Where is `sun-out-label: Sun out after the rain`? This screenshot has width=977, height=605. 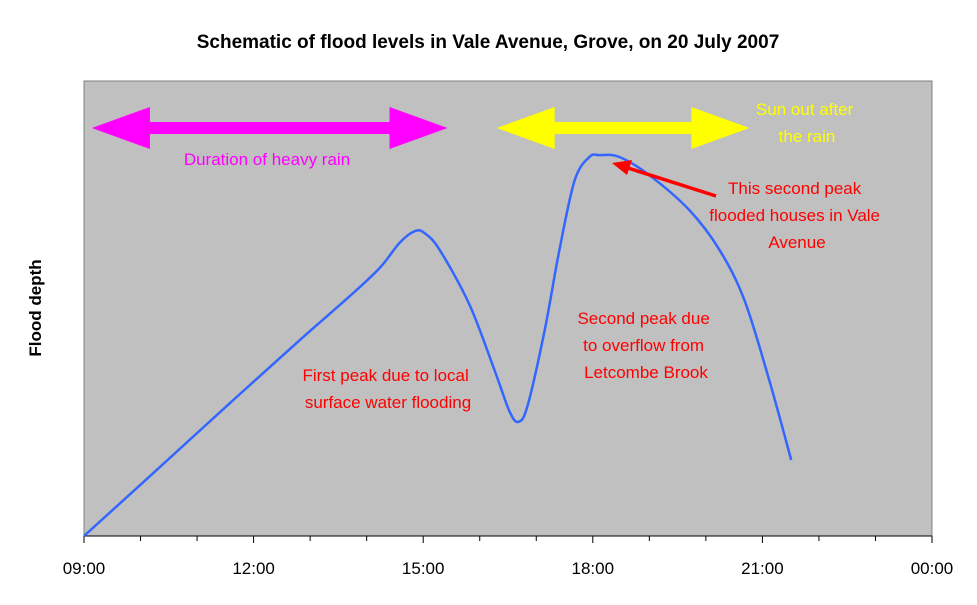
sun-out-label: Sun out after the rain is located at coordinates (807, 123).